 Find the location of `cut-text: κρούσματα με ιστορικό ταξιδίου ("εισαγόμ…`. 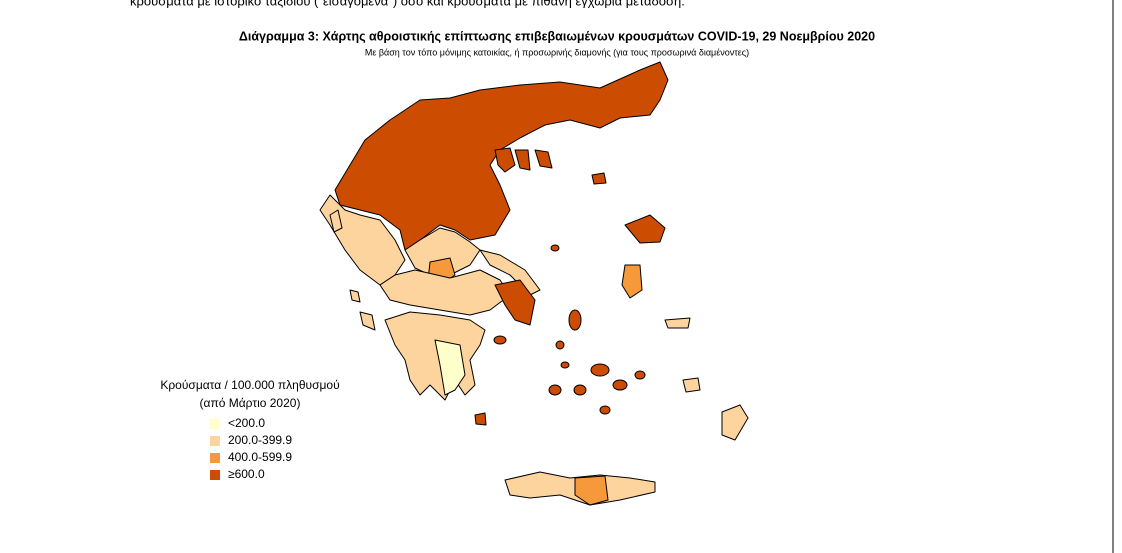

cut-text: κρούσματα με ιστορικό ταξιδίου ("εισαγόμ… is located at coordinates (407, 4).